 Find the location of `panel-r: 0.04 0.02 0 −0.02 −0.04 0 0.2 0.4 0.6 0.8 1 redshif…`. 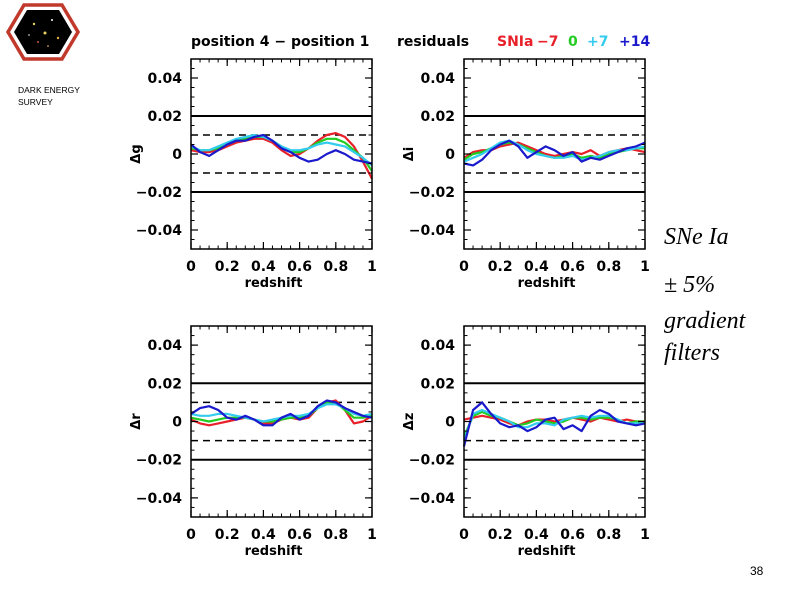

panel-r: 0.04 0.02 0 −0.02 −0.04 0 0.2 0.4 0.6 0.8 1 redshif… is located at coordinates (253, 442).